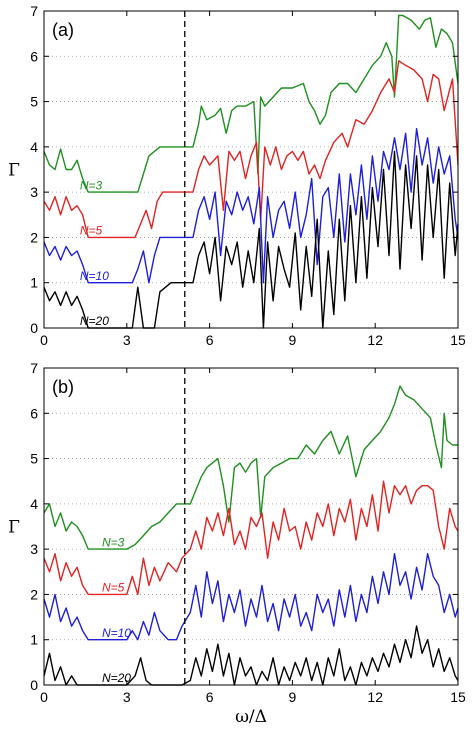  I want to click on panel-label: (b), so click(63, 387).